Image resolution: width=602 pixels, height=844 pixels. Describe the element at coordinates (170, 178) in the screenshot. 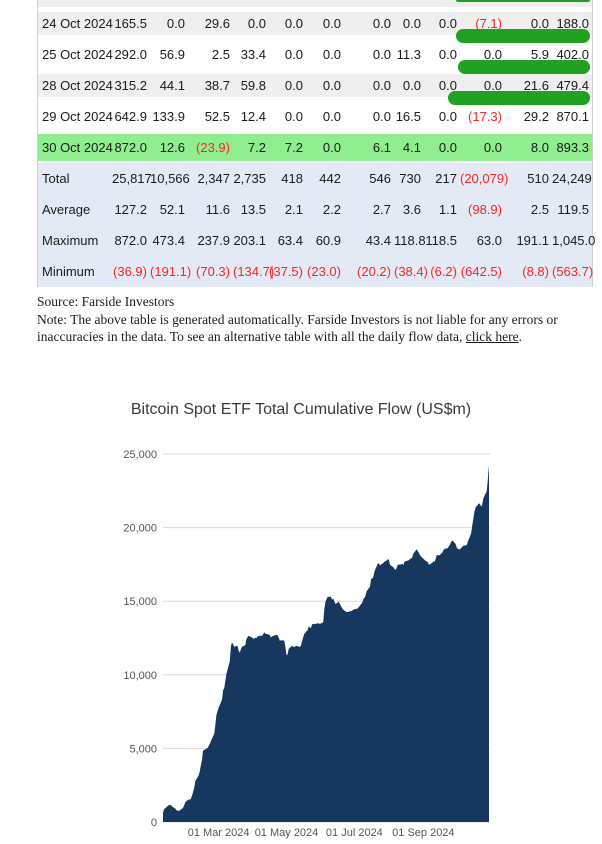

I see `summary-value: 10,566` at that location.